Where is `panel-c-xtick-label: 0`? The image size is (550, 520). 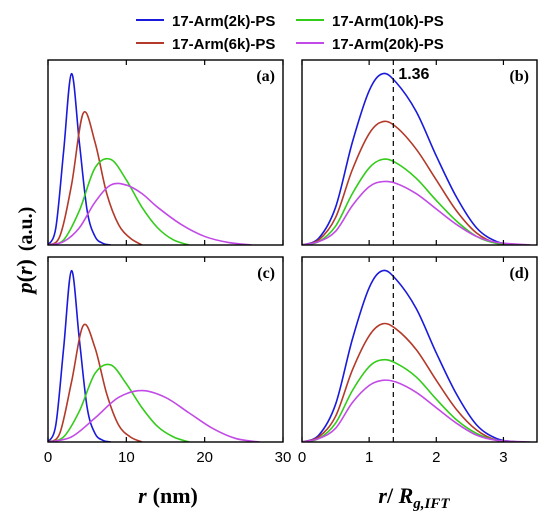 panel-c-xtick-label: 0 is located at coordinates (48, 457).